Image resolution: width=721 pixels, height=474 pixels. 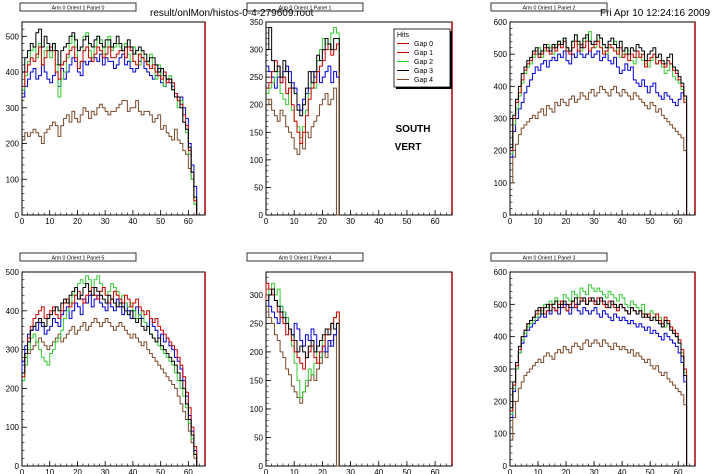 I want to click on pad-title: Arm 0 Orient 1 Panel 4, so click(x=305, y=258).